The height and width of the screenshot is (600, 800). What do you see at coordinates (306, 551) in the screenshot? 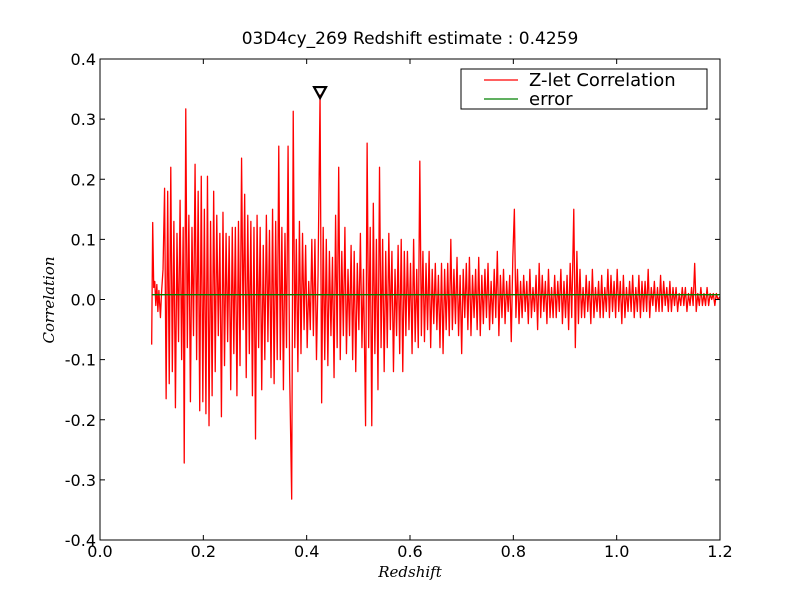
I see `x-tick-label: 0.4` at bounding box center [306, 551].